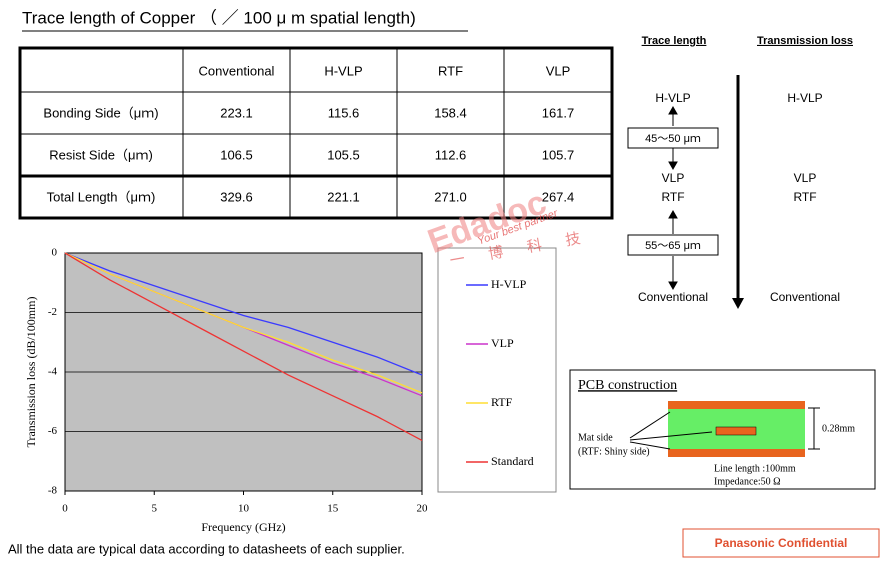 This screenshot has height=568, width=885. I want to click on gap-label: 55～65 μｍ, so click(673, 246).